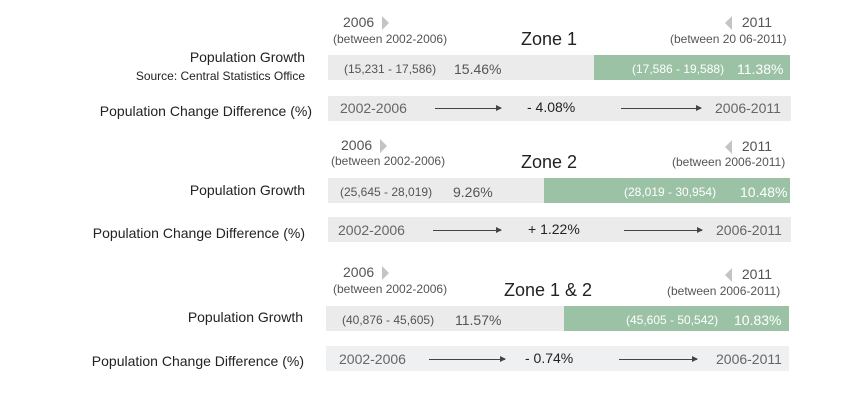 This screenshot has height=403, width=850. I want to click on left-range: (25,645 - 28,019), so click(386, 192).